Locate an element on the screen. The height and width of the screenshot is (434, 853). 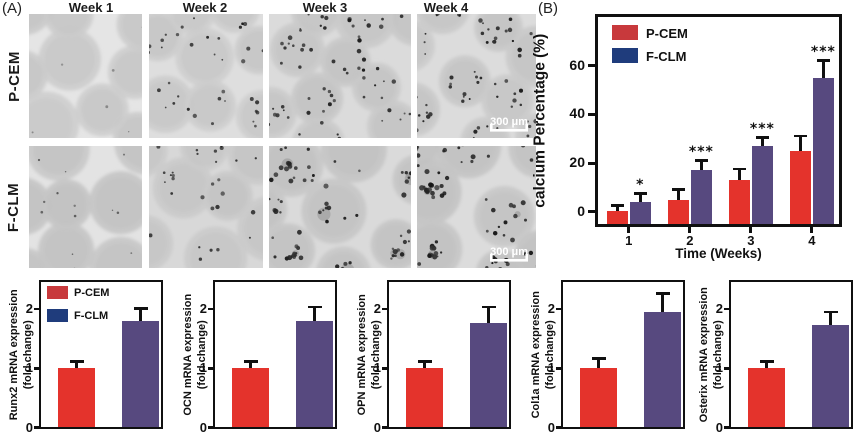
column-header-week-1: Week 1 is located at coordinates (91, 7).